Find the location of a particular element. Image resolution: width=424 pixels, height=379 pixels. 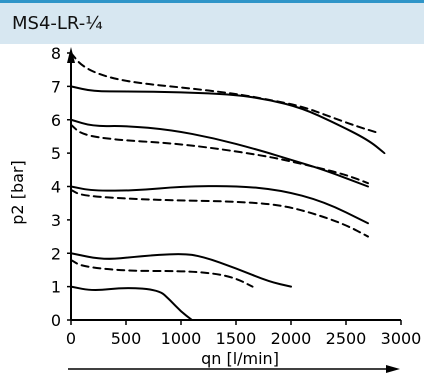

y-ticks: 0 1 2 3 4 5 6 7 8 is located at coordinates (61, 187).